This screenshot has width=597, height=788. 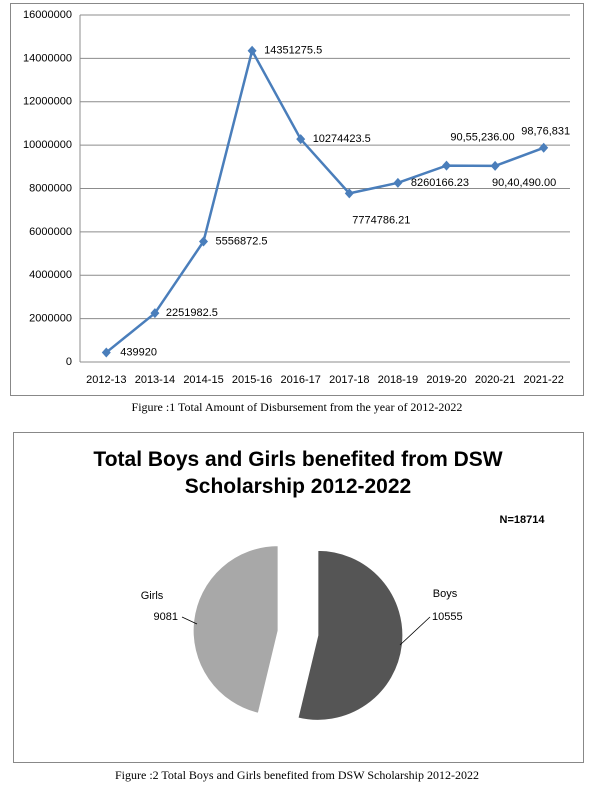 What do you see at coordinates (138, 352) in the screenshot?
I see `data-label: 439920` at bounding box center [138, 352].